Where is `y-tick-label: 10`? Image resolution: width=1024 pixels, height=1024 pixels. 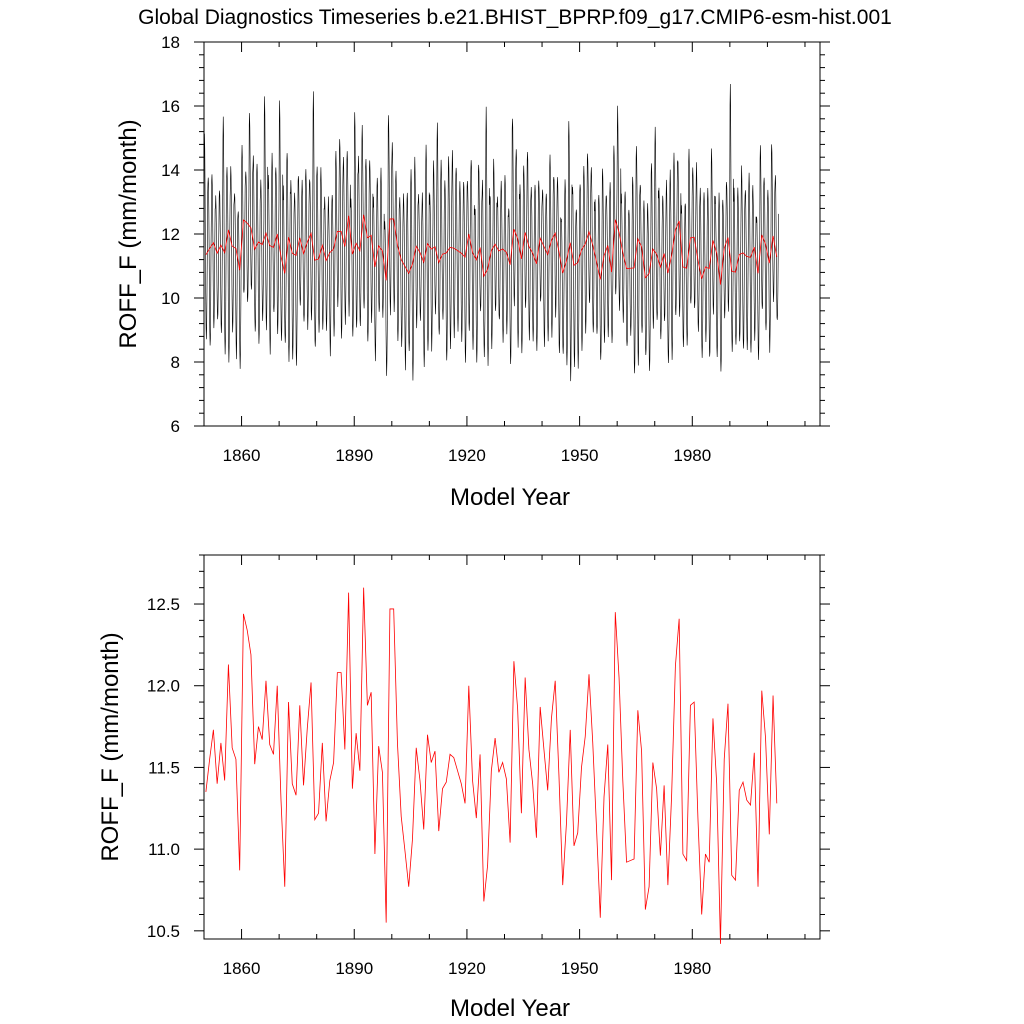
y-tick-label: 10 is located at coordinates (170, 298).